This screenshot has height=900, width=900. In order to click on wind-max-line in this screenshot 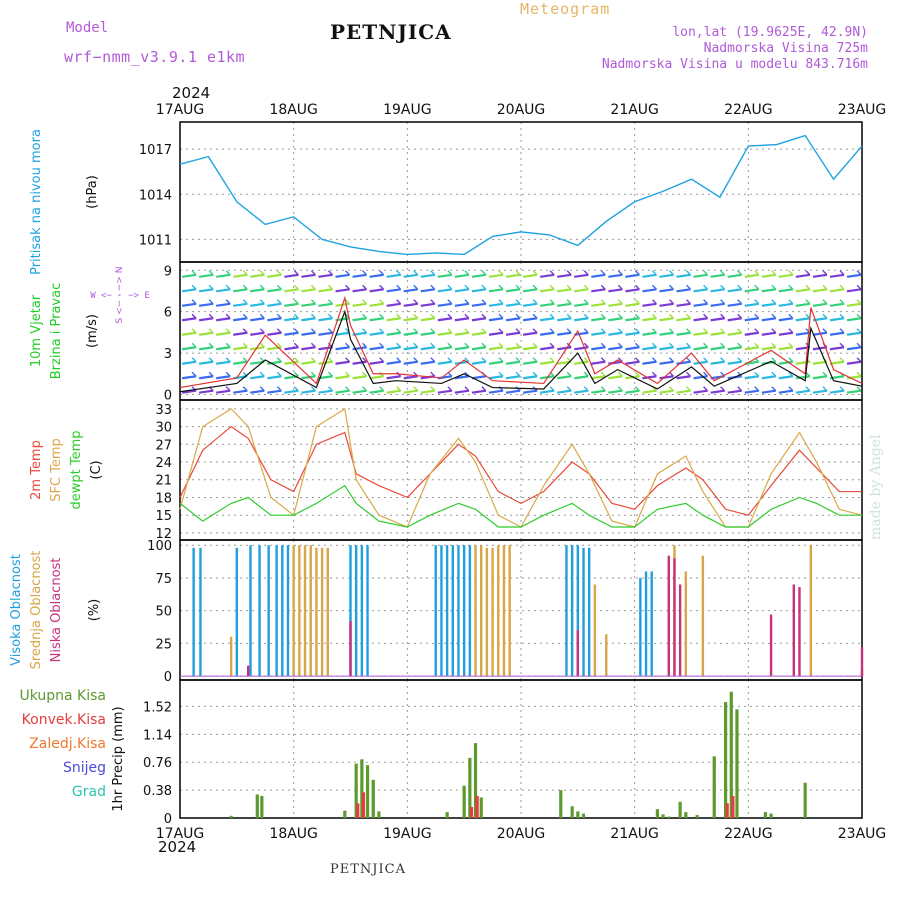, I will do `click(521, 342)`.